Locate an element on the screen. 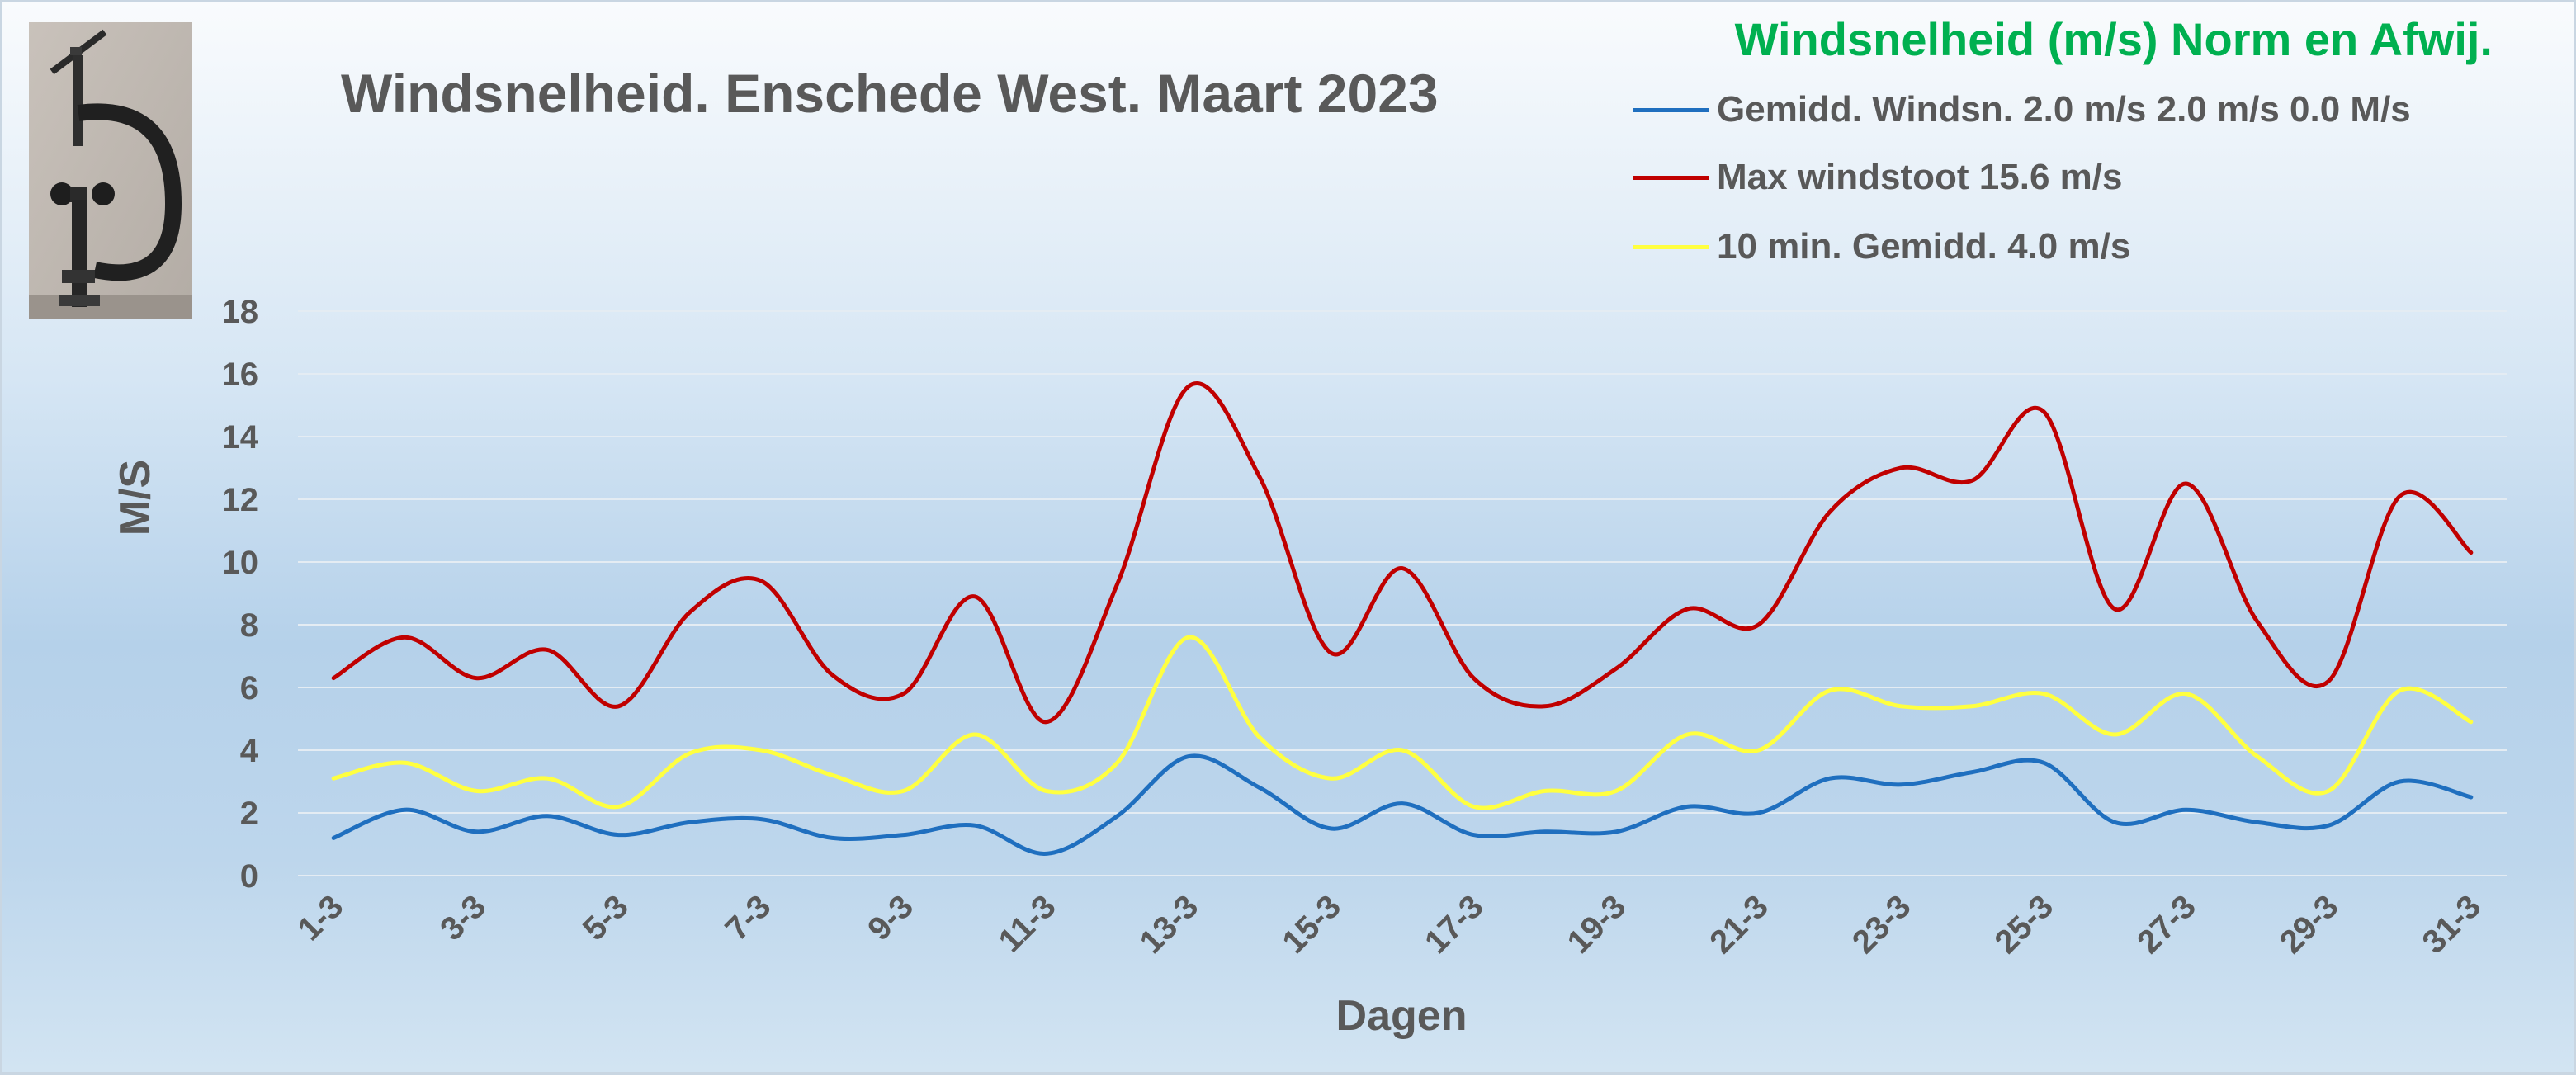  x-tick-label: 31-3 is located at coordinates (2451, 924).